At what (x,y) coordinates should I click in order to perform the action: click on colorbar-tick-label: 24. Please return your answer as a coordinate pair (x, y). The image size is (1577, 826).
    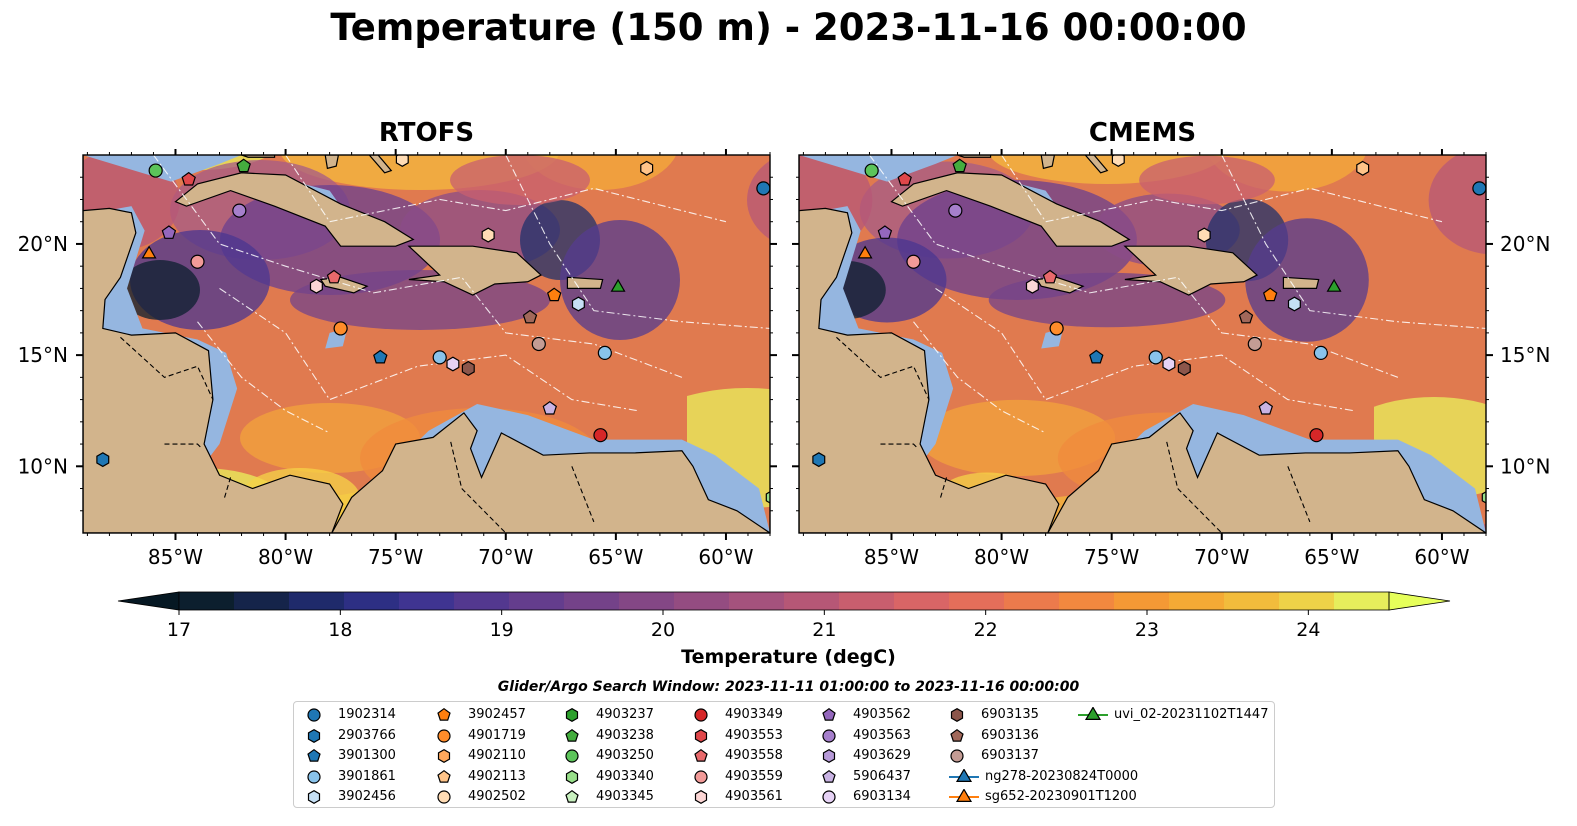
    Looking at the image, I should click on (1308, 630).